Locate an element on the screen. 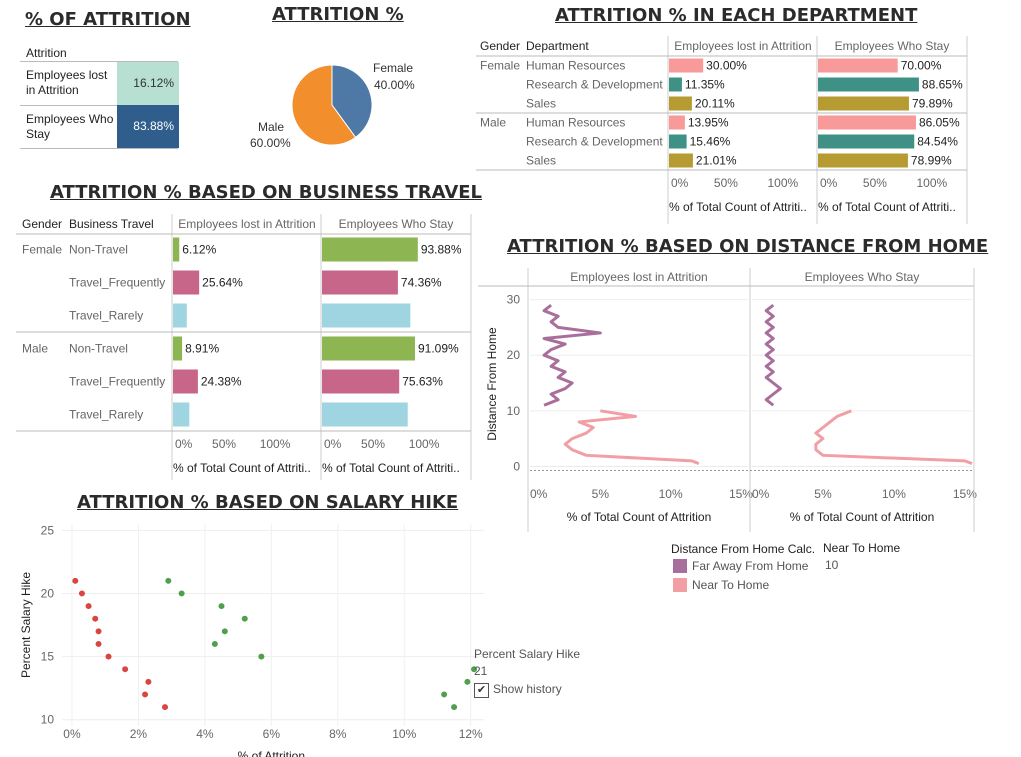  x-tick: 12% is located at coordinates (471, 734).